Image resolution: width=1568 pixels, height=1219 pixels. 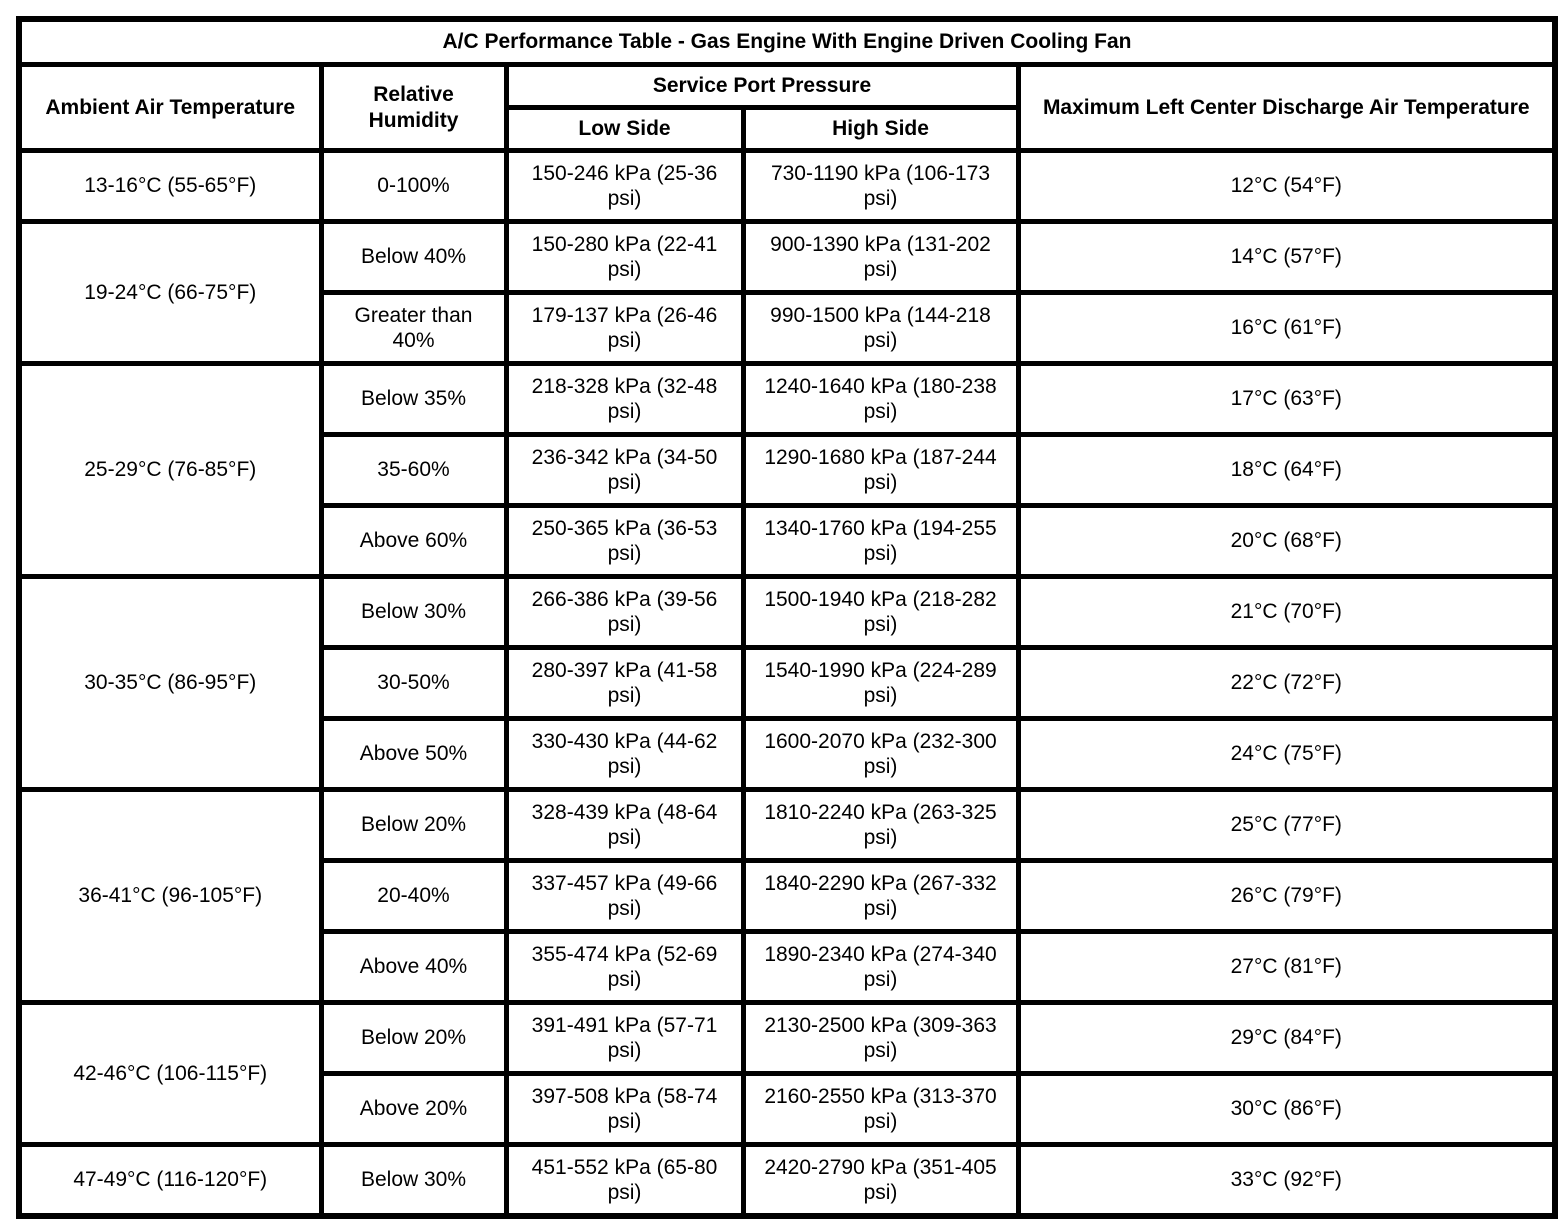 What do you see at coordinates (1286, 612) in the screenshot?
I see `discharge-air-temperature-cell: 21°C (70°F)` at bounding box center [1286, 612].